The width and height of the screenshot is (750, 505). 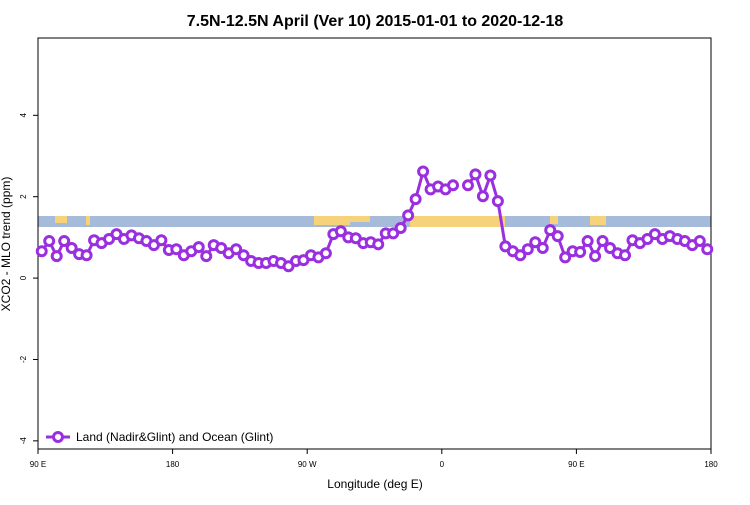 I want to click on map-strip, so click(x=374, y=221).